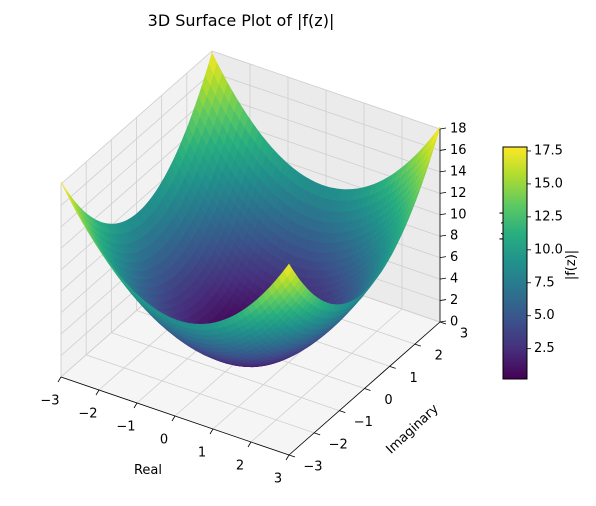  Describe the element at coordinates (458, 150) in the screenshot. I see `z-tick-label: 16` at that location.